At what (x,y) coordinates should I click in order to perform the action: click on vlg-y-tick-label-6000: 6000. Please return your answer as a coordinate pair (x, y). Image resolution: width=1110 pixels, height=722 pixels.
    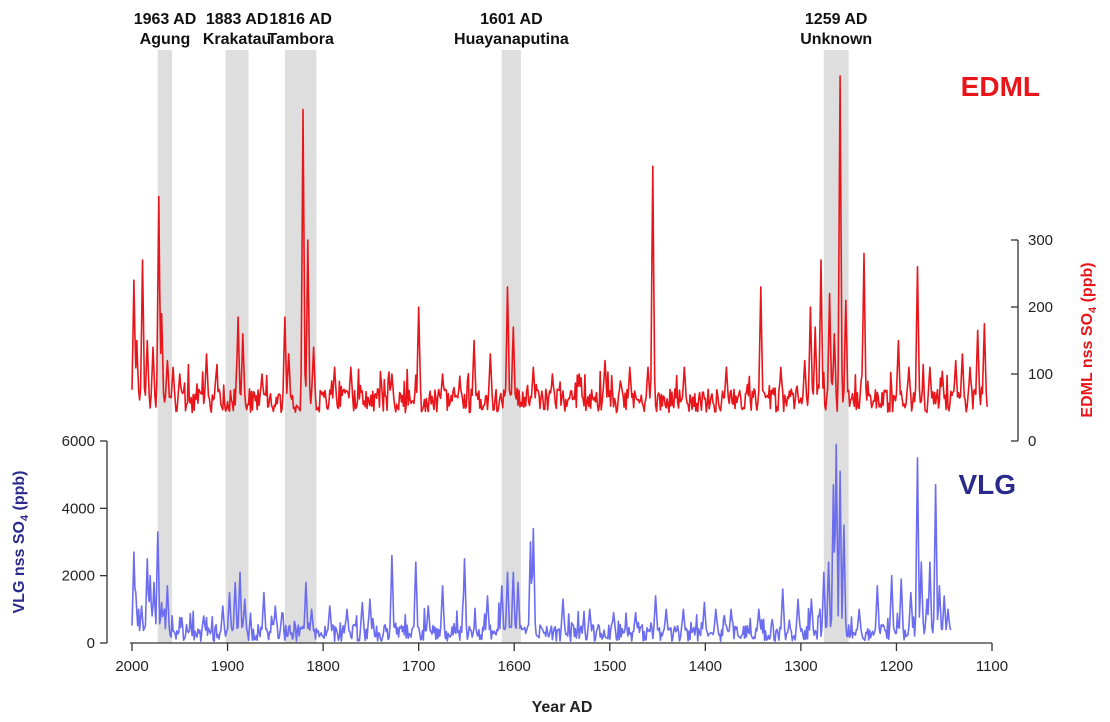
    Looking at the image, I should click on (78, 441).